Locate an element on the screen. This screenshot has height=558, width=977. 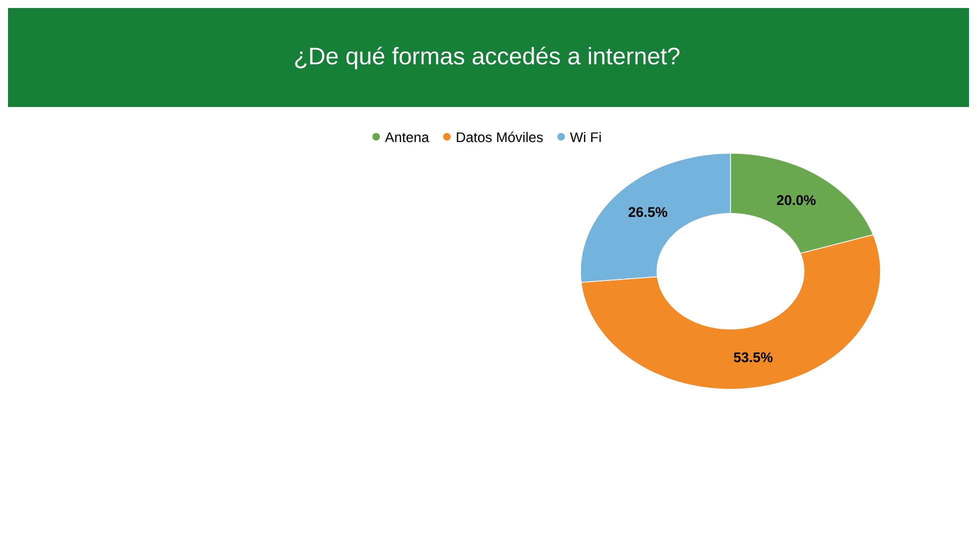
legend-label: Antena is located at coordinates (407, 137).